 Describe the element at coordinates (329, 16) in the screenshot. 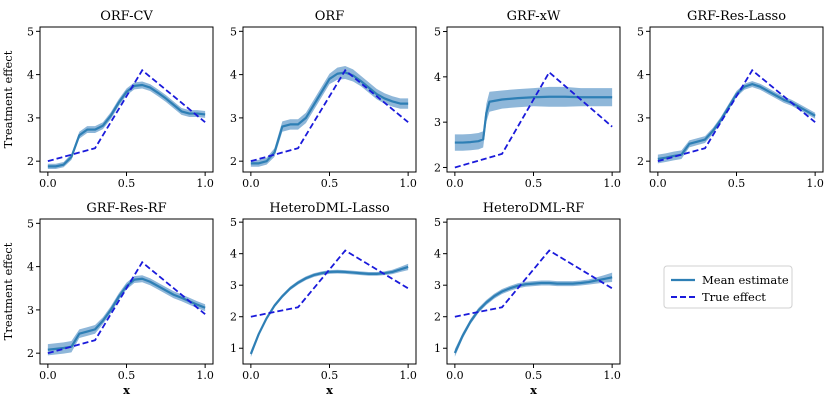

I see `subplot-title: ORF` at that location.